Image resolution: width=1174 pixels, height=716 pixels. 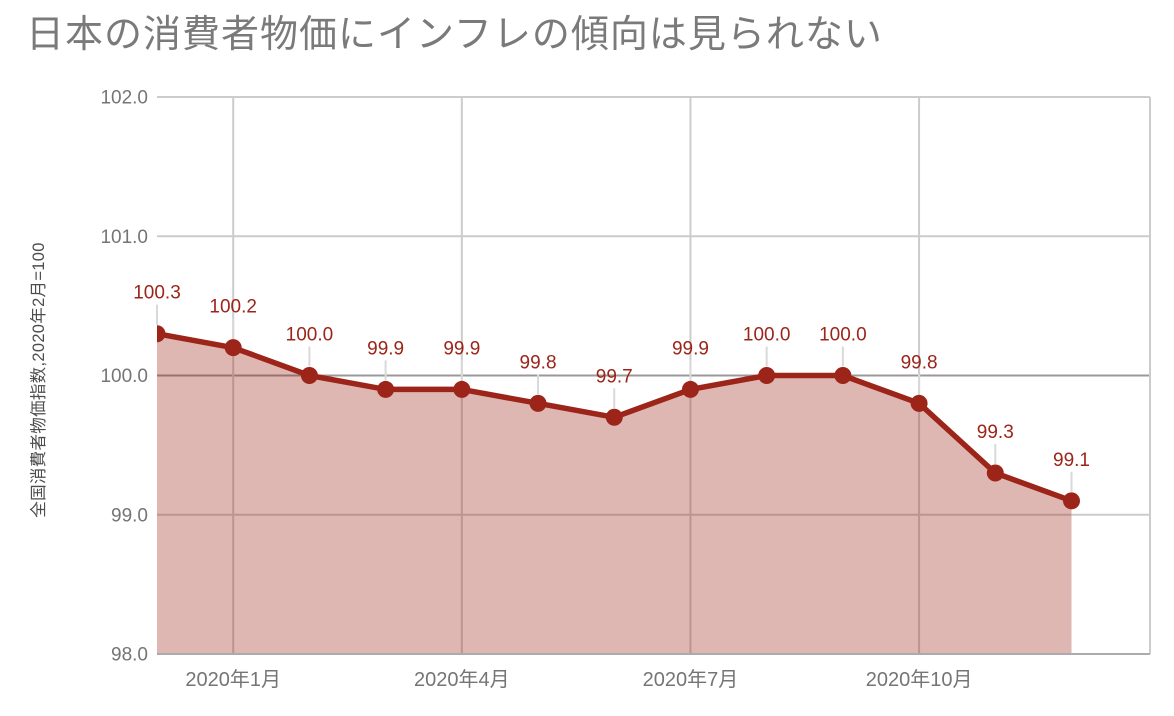 I want to click on y-tick-label: 101.0, so click(x=124, y=237).